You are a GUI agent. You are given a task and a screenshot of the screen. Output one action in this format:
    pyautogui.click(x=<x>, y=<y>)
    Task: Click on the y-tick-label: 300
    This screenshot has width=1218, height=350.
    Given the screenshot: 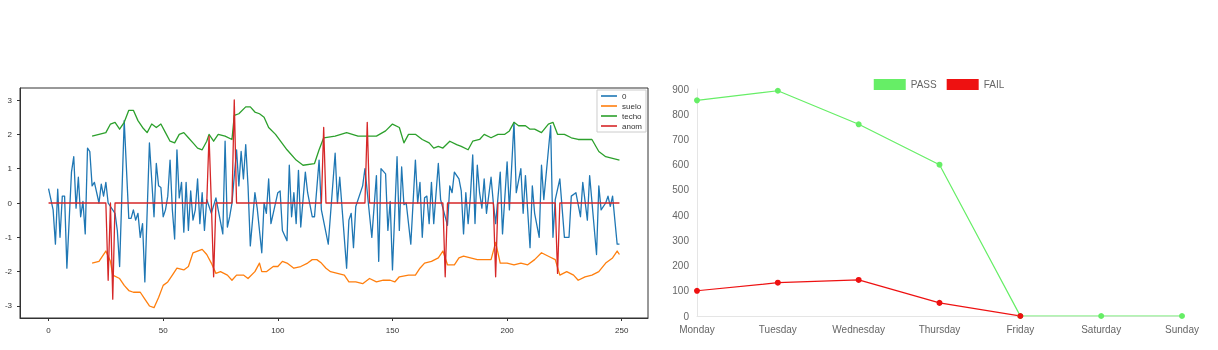 What is the action you would take?
    pyautogui.click(x=681, y=240)
    